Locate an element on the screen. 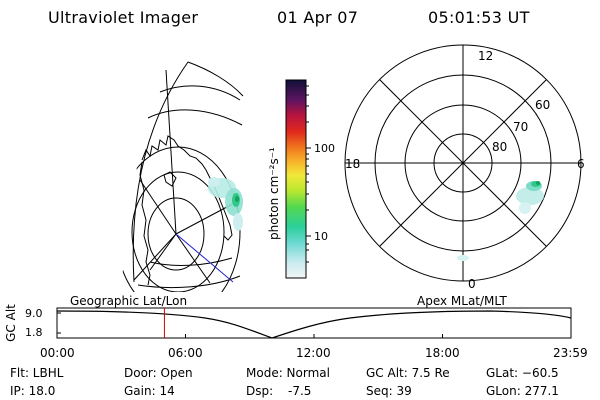 This screenshot has width=600, height=400. colorbar-tick-label: 100 is located at coordinates (324, 148).